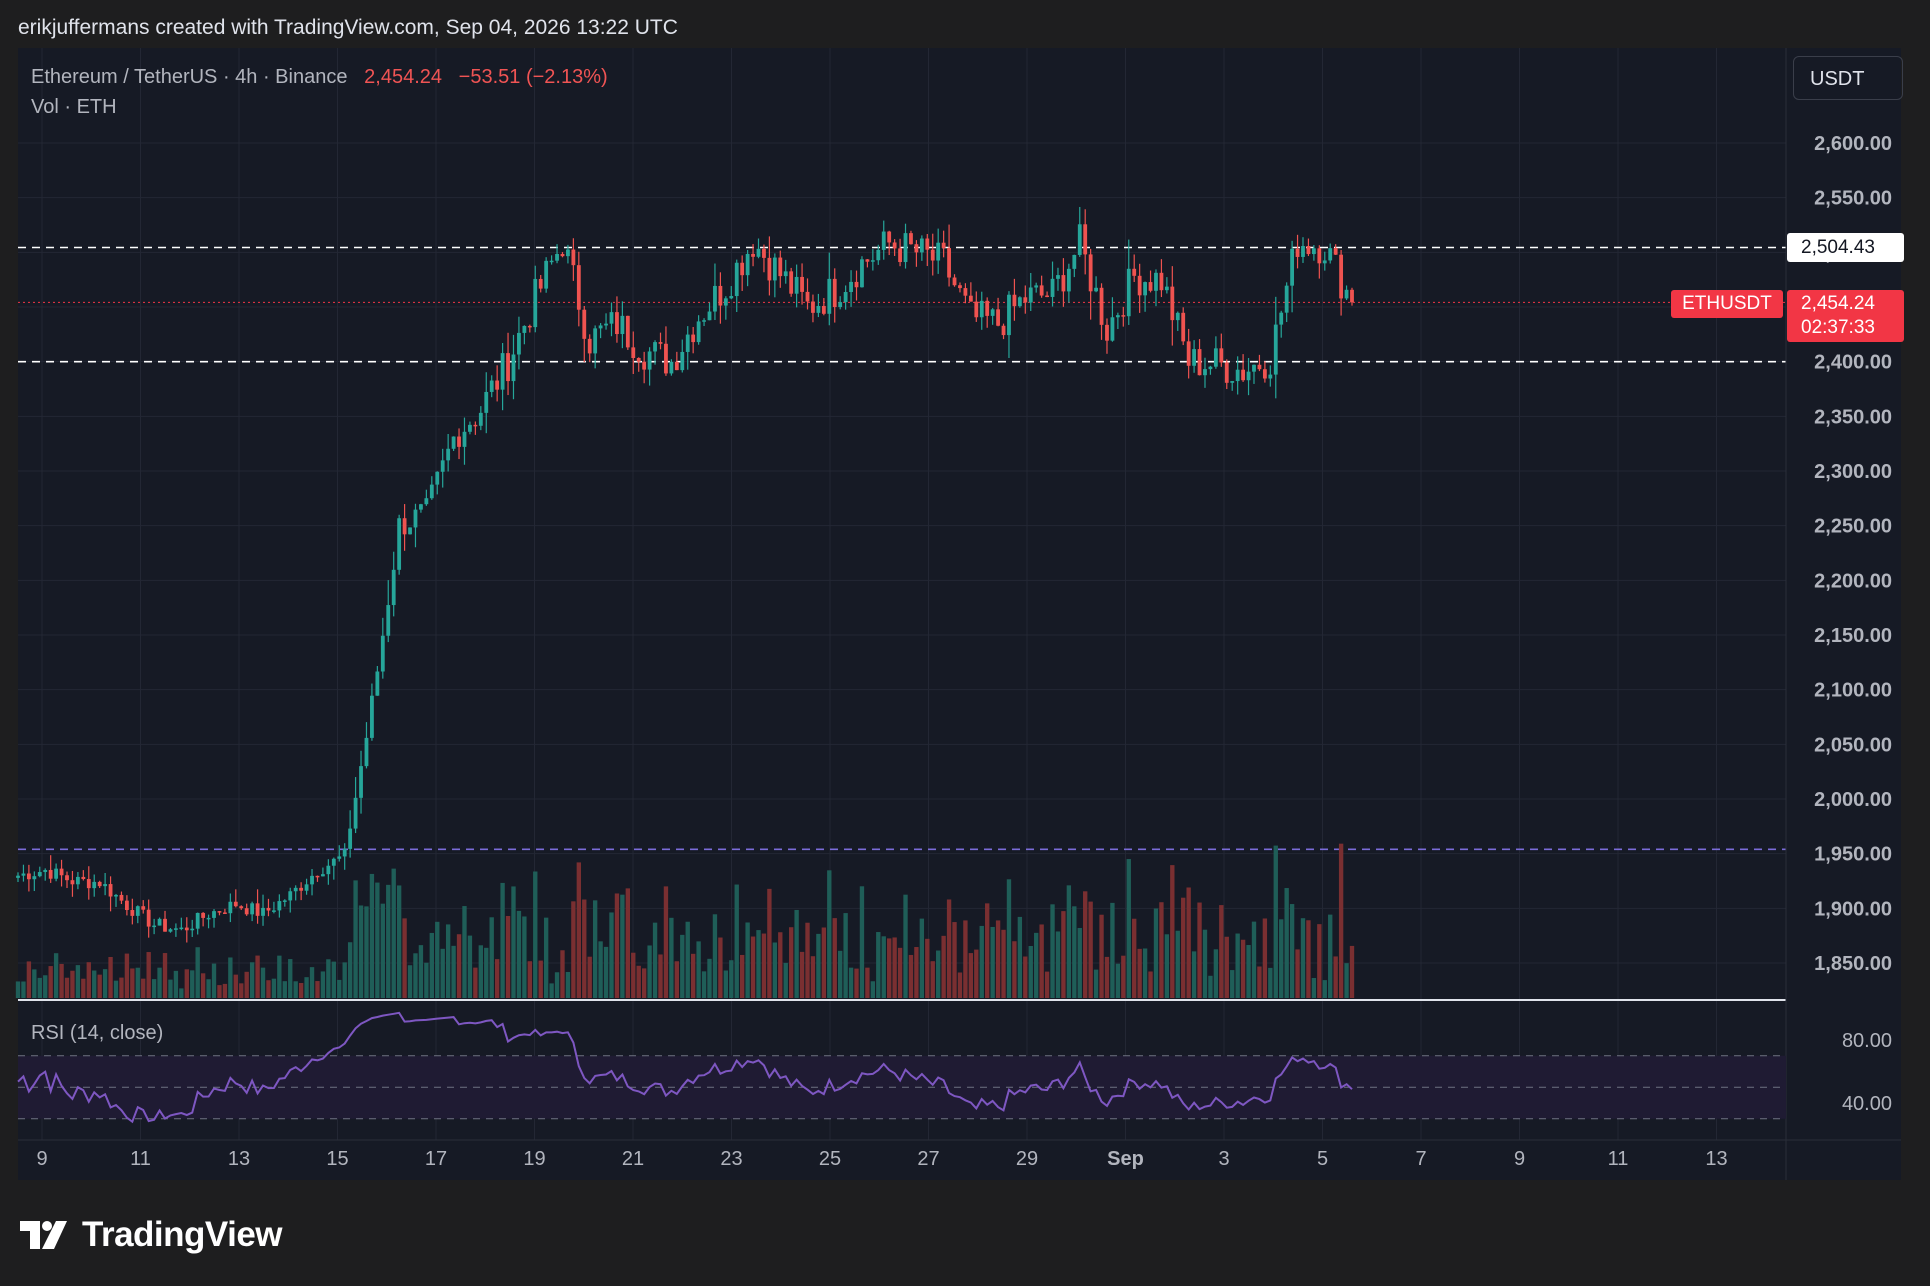 This screenshot has width=1930, height=1286. Describe the element at coordinates (1853, 581) in the screenshot. I see `price-tick-label: 2,200.00` at that location.